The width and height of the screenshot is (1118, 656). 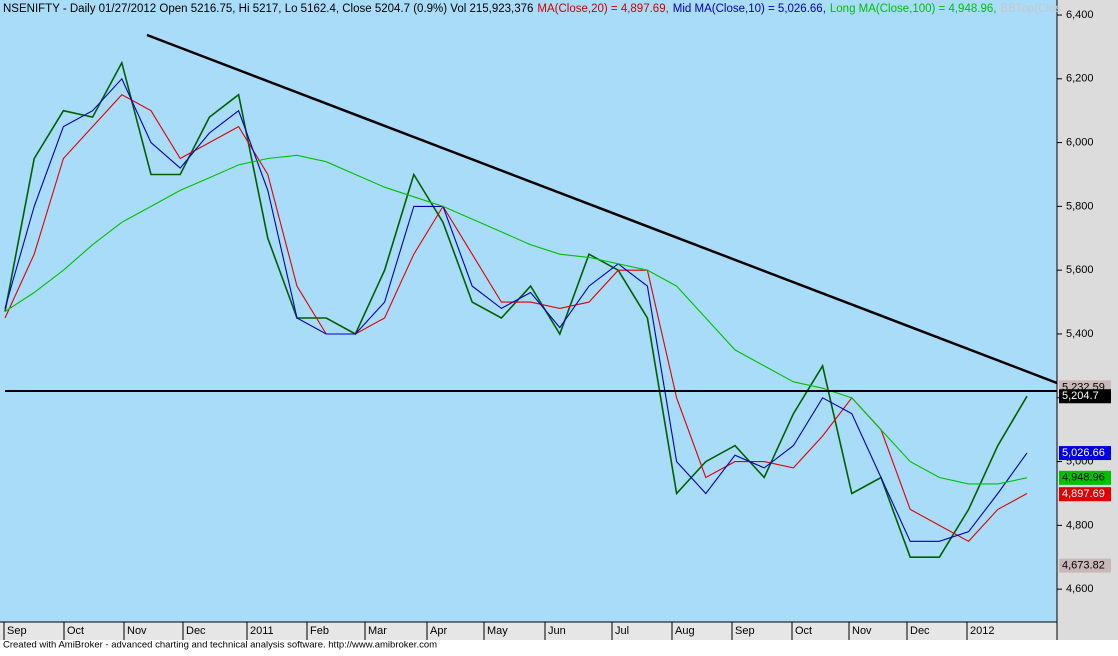 What do you see at coordinates (1080, 334) in the screenshot?
I see `y-tick-label: 5,400` at bounding box center [1080, 334].